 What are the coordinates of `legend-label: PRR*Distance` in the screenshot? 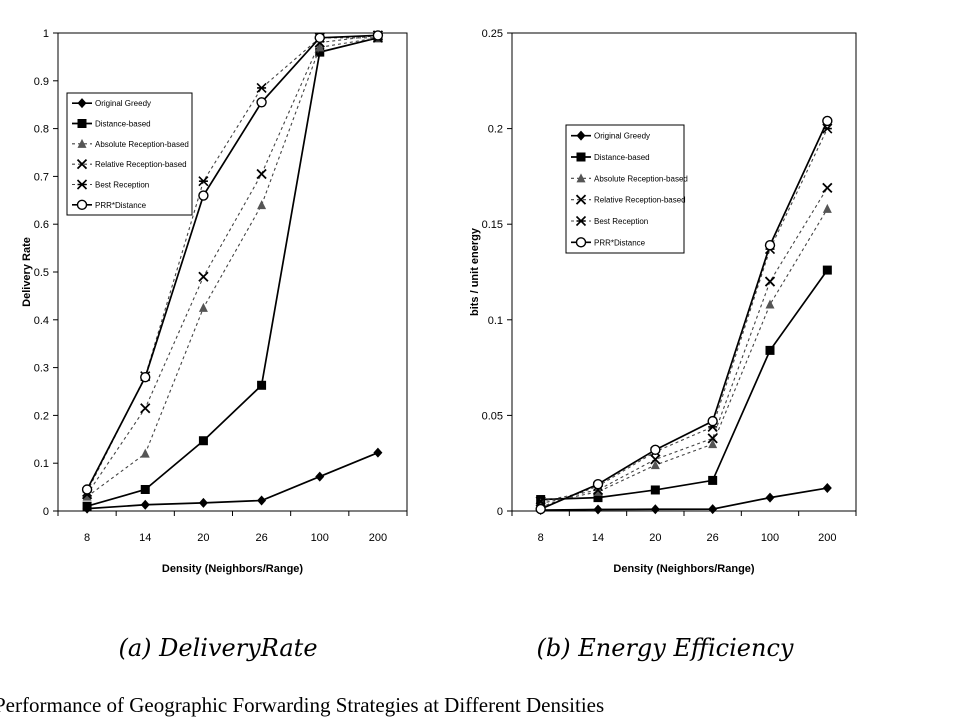 It's located at (620, 242).